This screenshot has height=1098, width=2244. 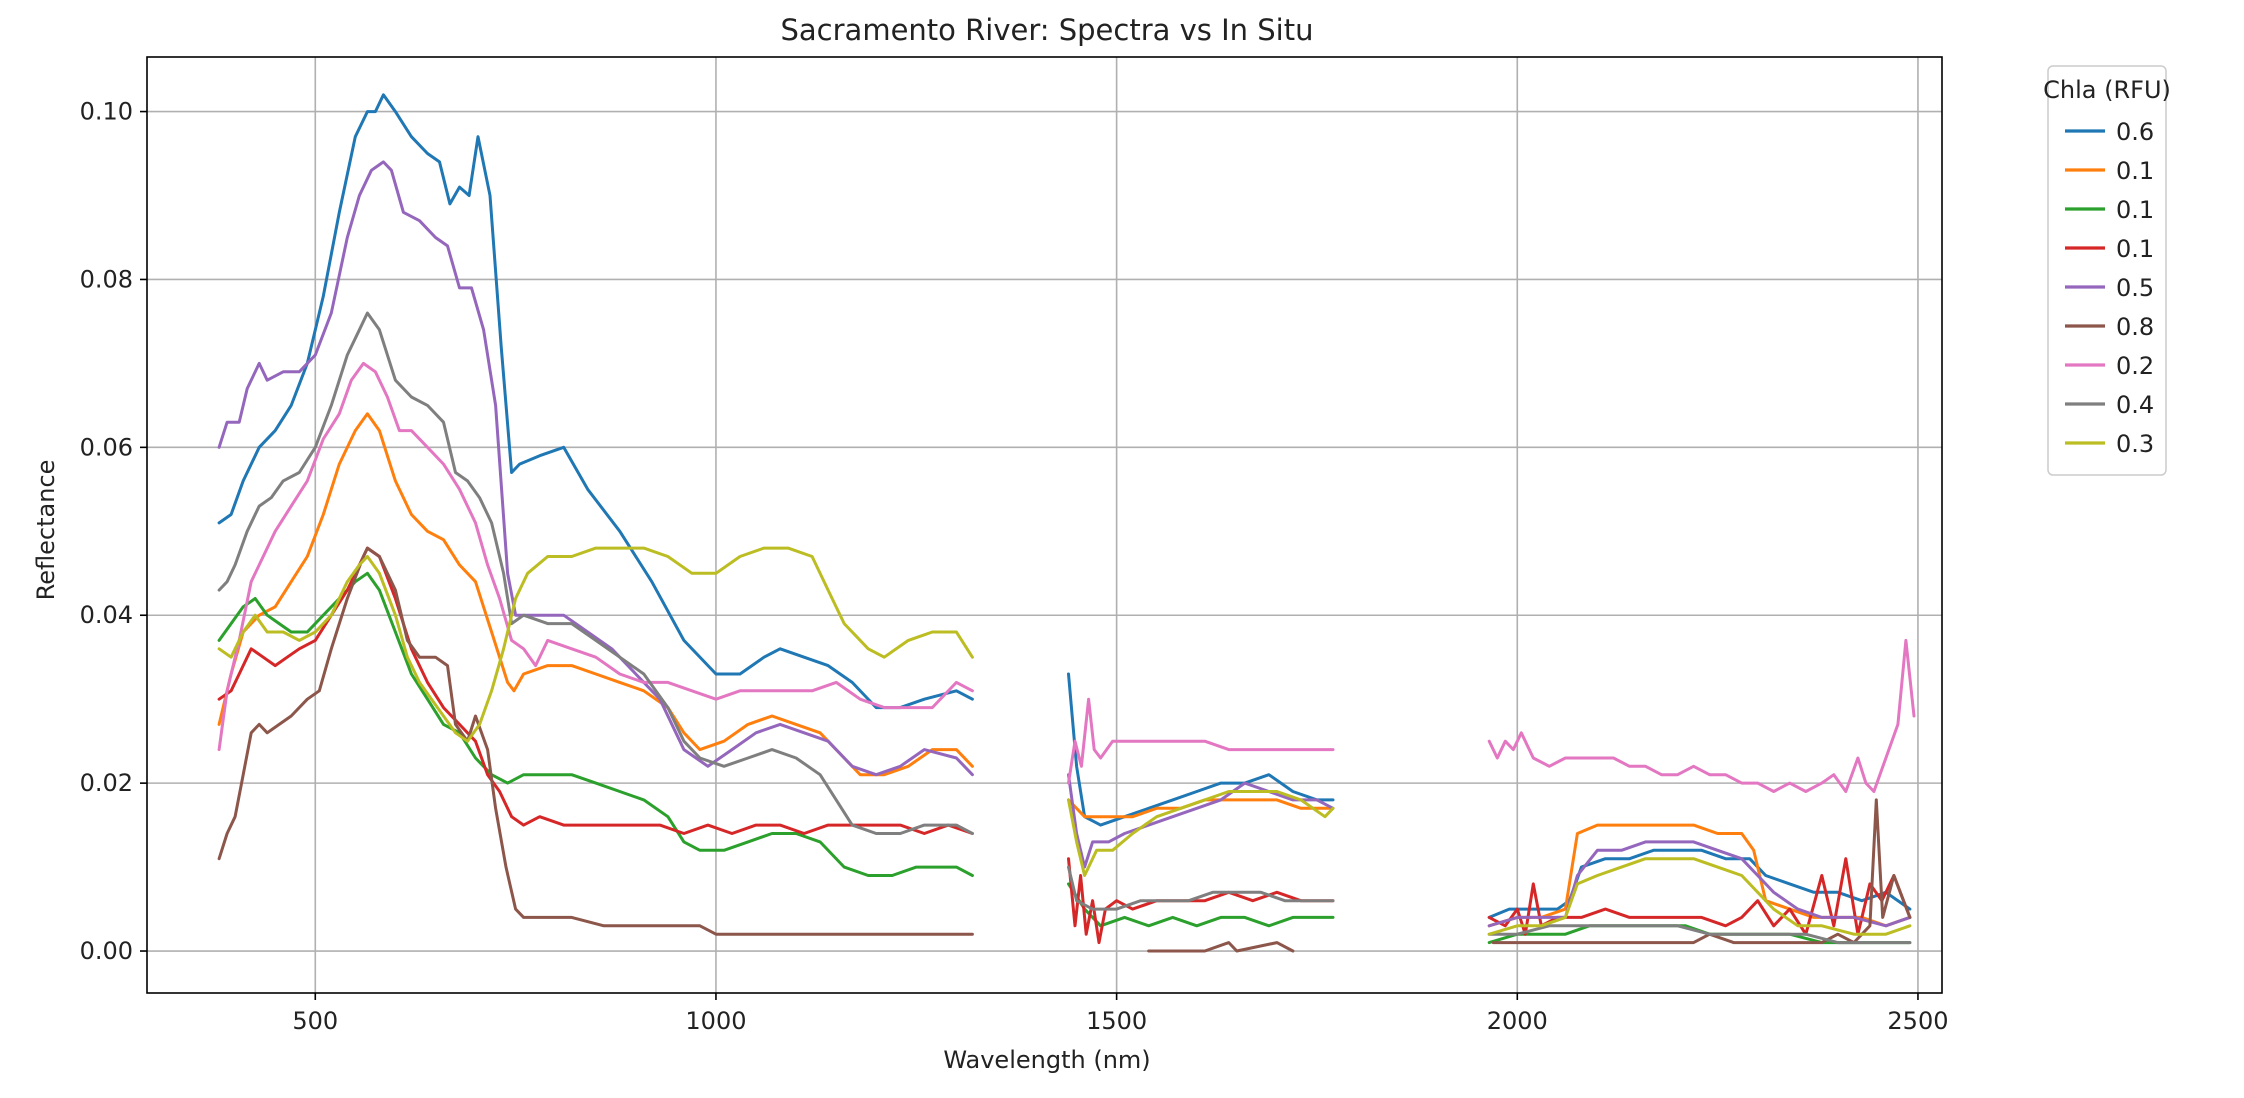 I want to click on x-tick-label: 1500, so click(x=1116, y=1021).